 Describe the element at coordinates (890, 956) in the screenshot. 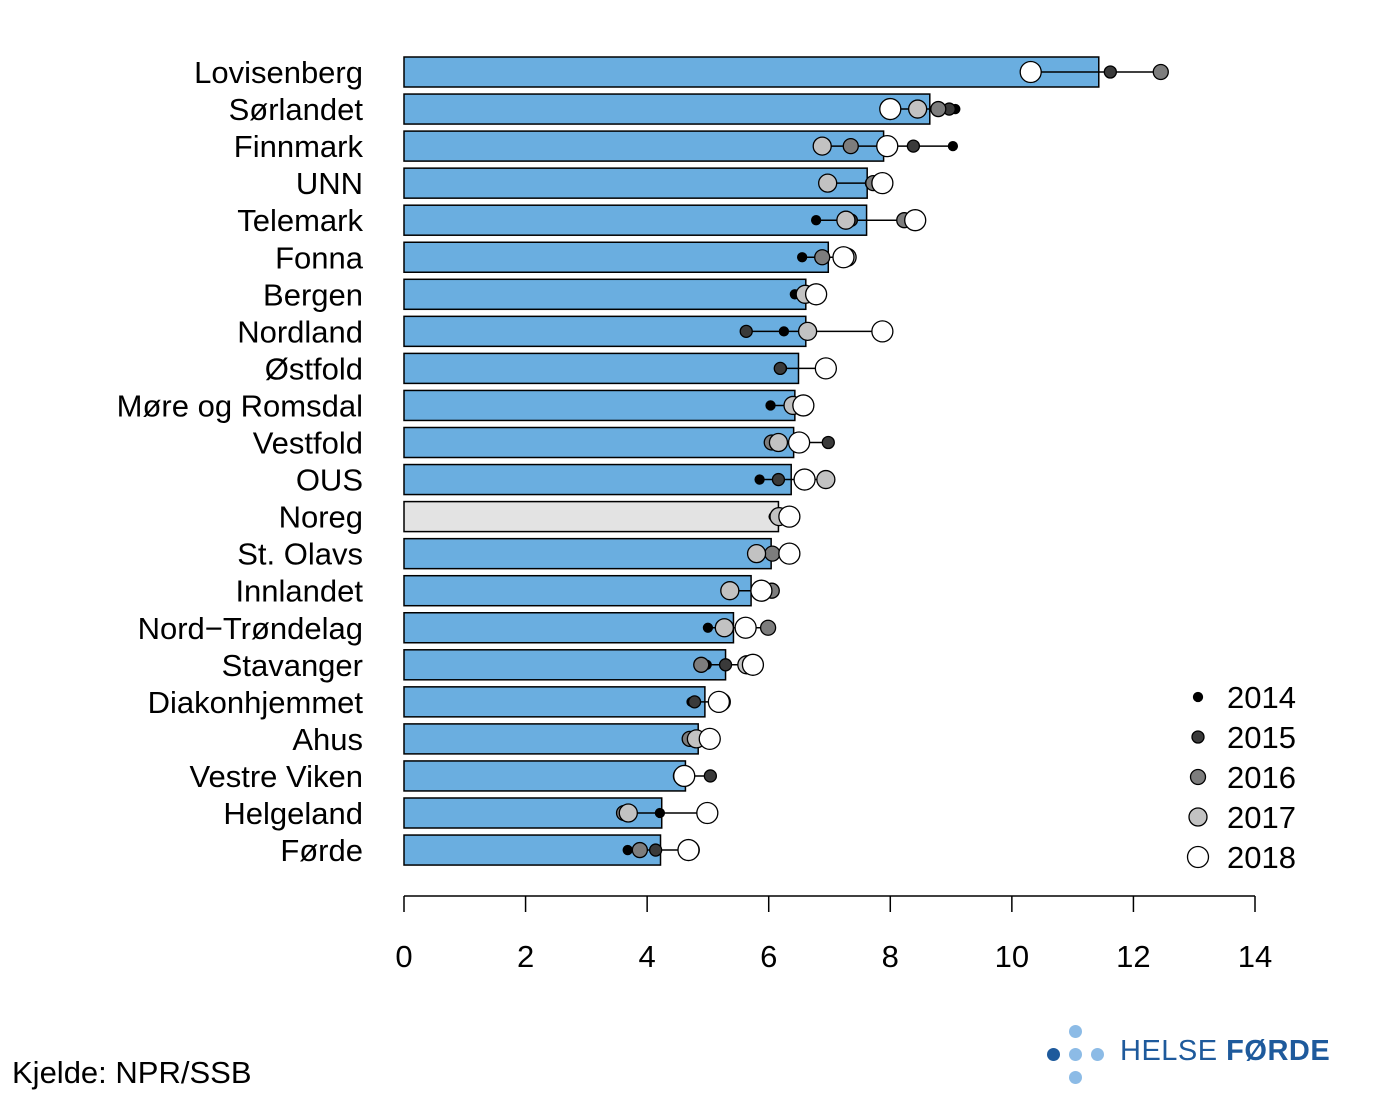

I see `x-tick-label: 8` at that location.